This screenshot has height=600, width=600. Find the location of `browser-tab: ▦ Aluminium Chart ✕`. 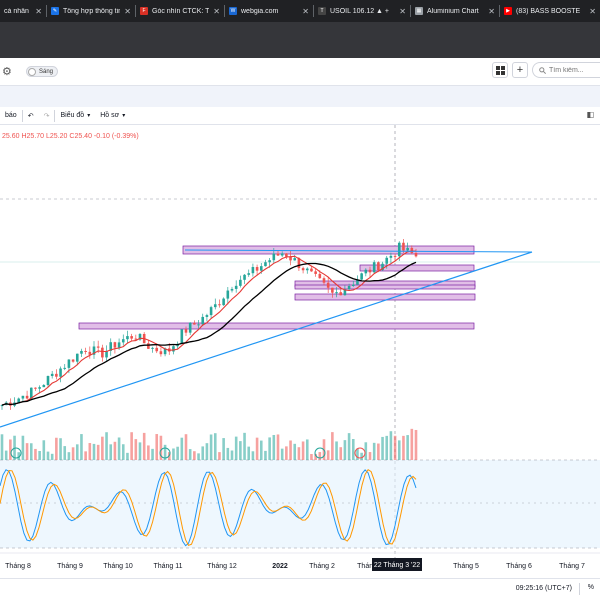

browser-tab: ▦ Aluminium Chart ✕ is located at coordinates (455, 11).